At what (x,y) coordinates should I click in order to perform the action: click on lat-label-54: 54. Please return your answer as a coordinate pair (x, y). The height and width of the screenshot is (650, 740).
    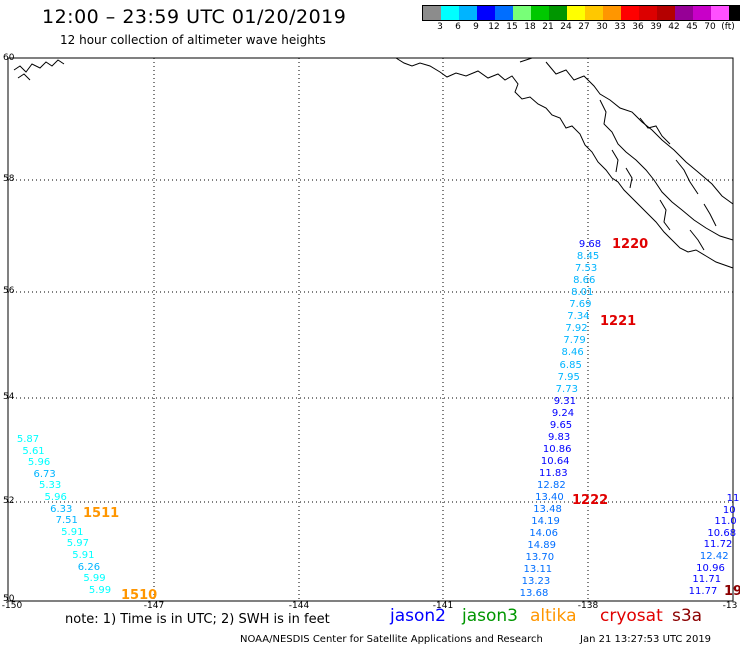
    Looking at the image, I should click on (9, 397).